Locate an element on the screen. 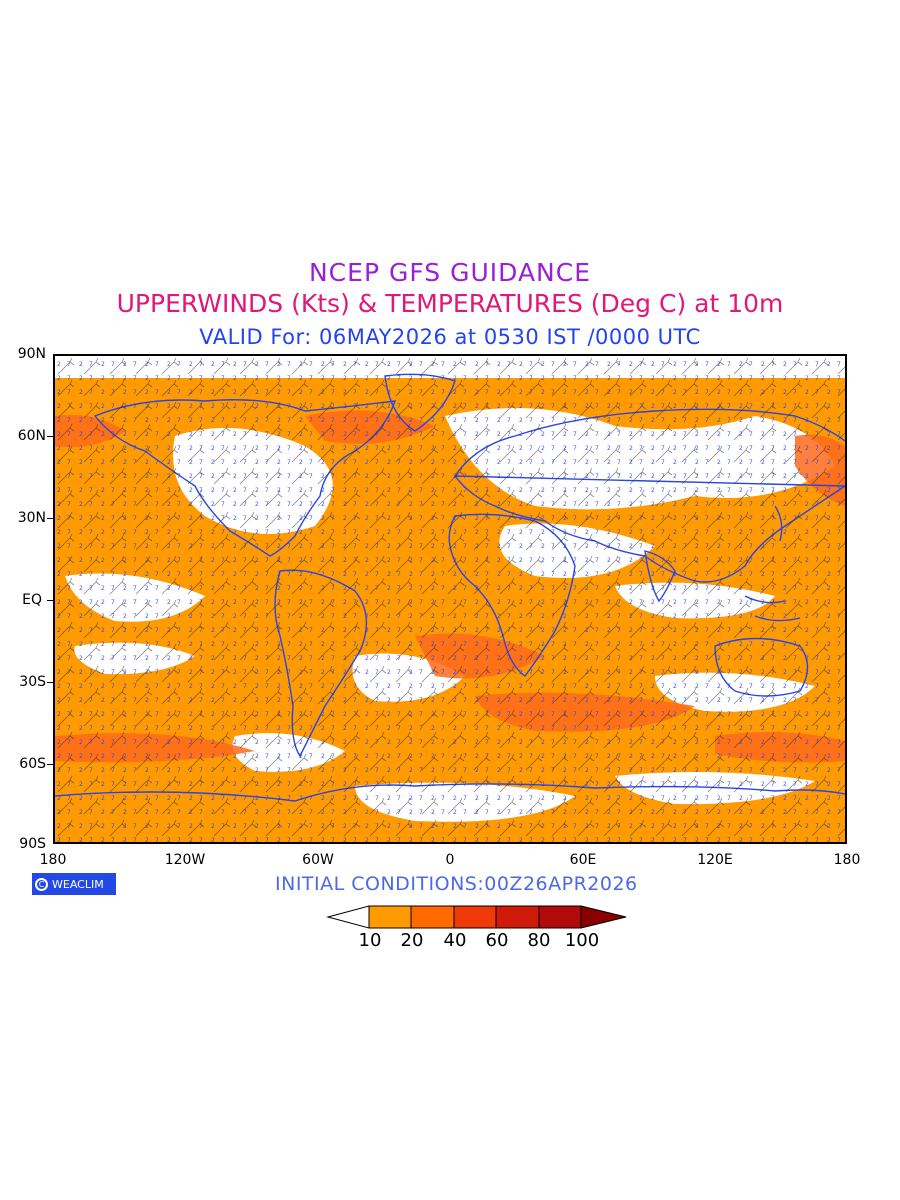  legend-label-80: 80 is located at coordinates (539, 940).